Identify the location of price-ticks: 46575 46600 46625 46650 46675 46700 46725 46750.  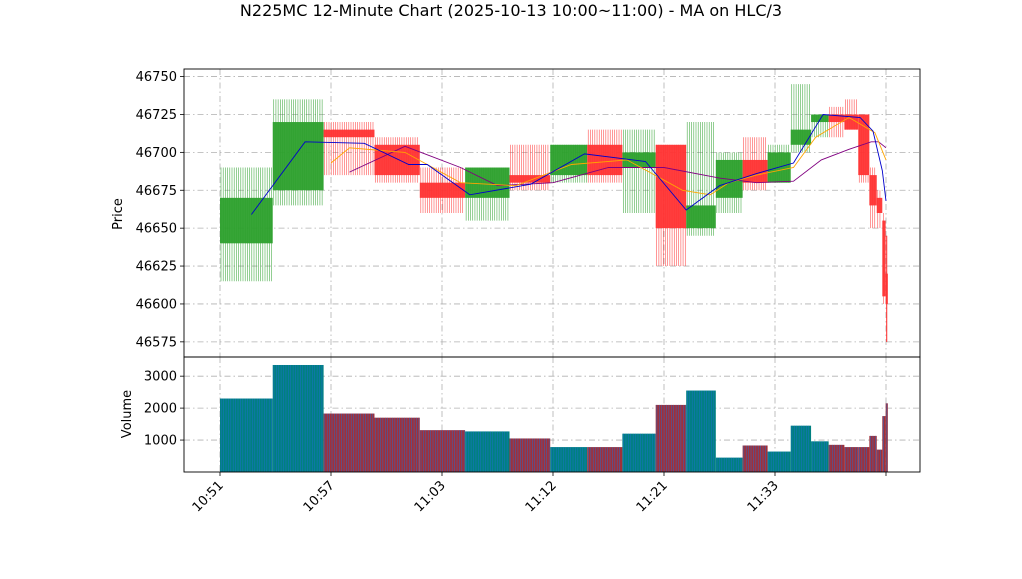
(160, 210).